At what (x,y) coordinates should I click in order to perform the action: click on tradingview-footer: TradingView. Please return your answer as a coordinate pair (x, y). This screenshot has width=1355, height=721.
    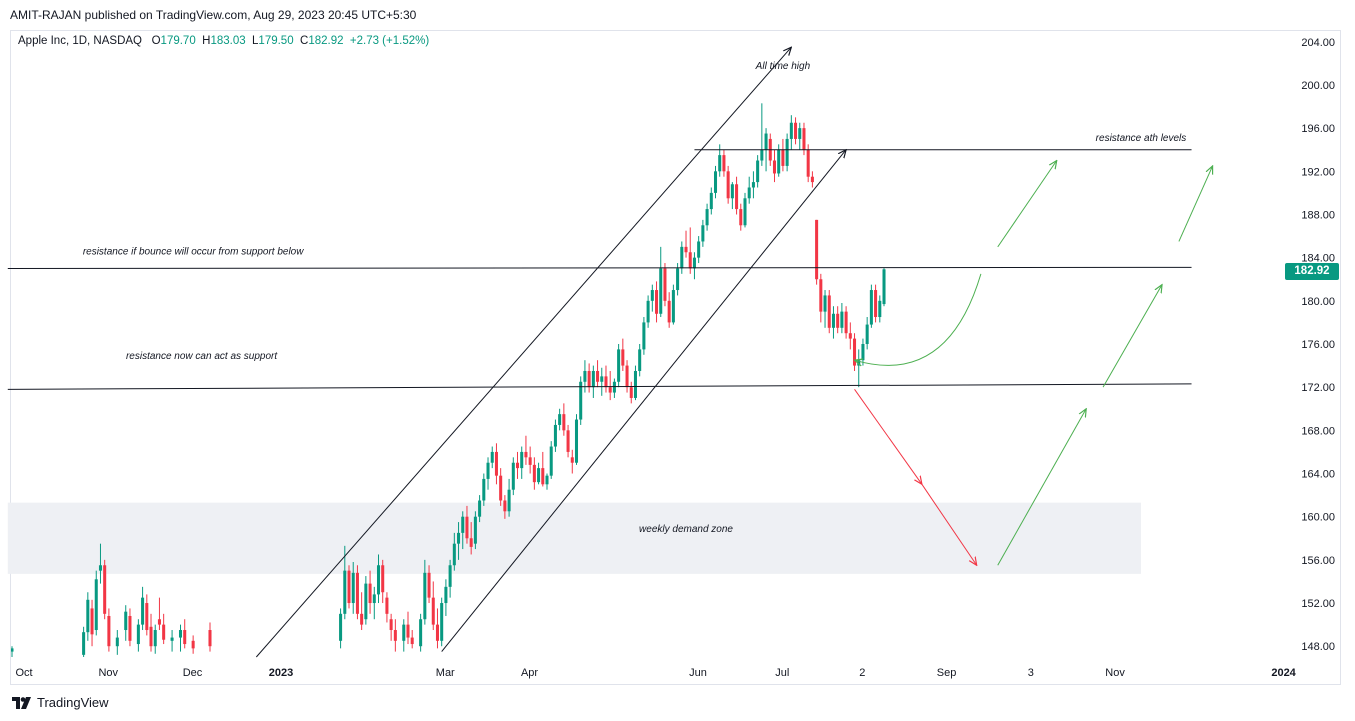
    Looking at the image, I should click on (60, 702).